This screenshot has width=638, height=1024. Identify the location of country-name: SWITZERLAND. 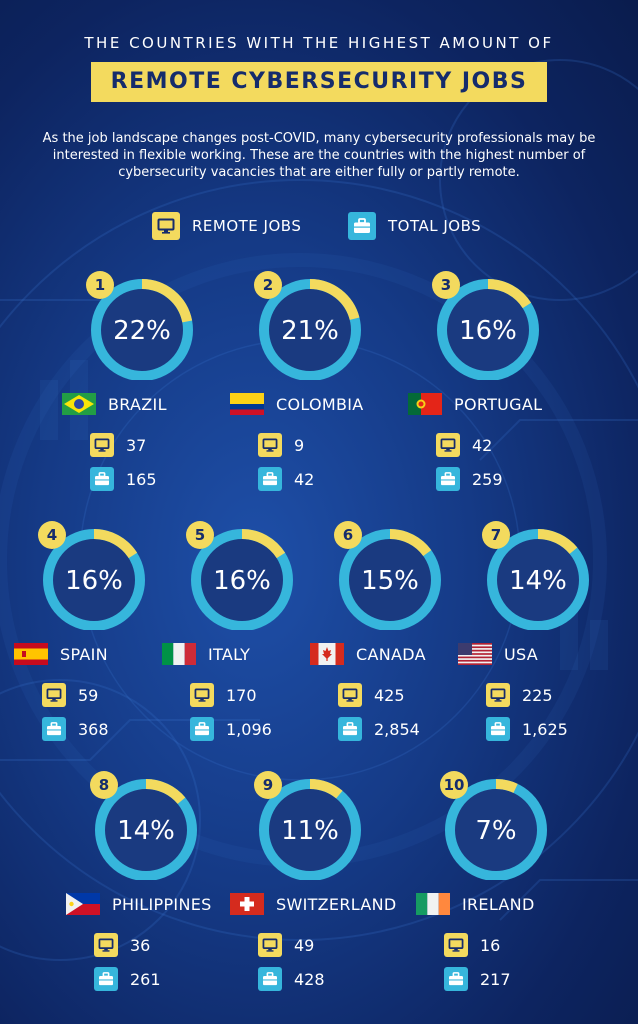
(336, 904).